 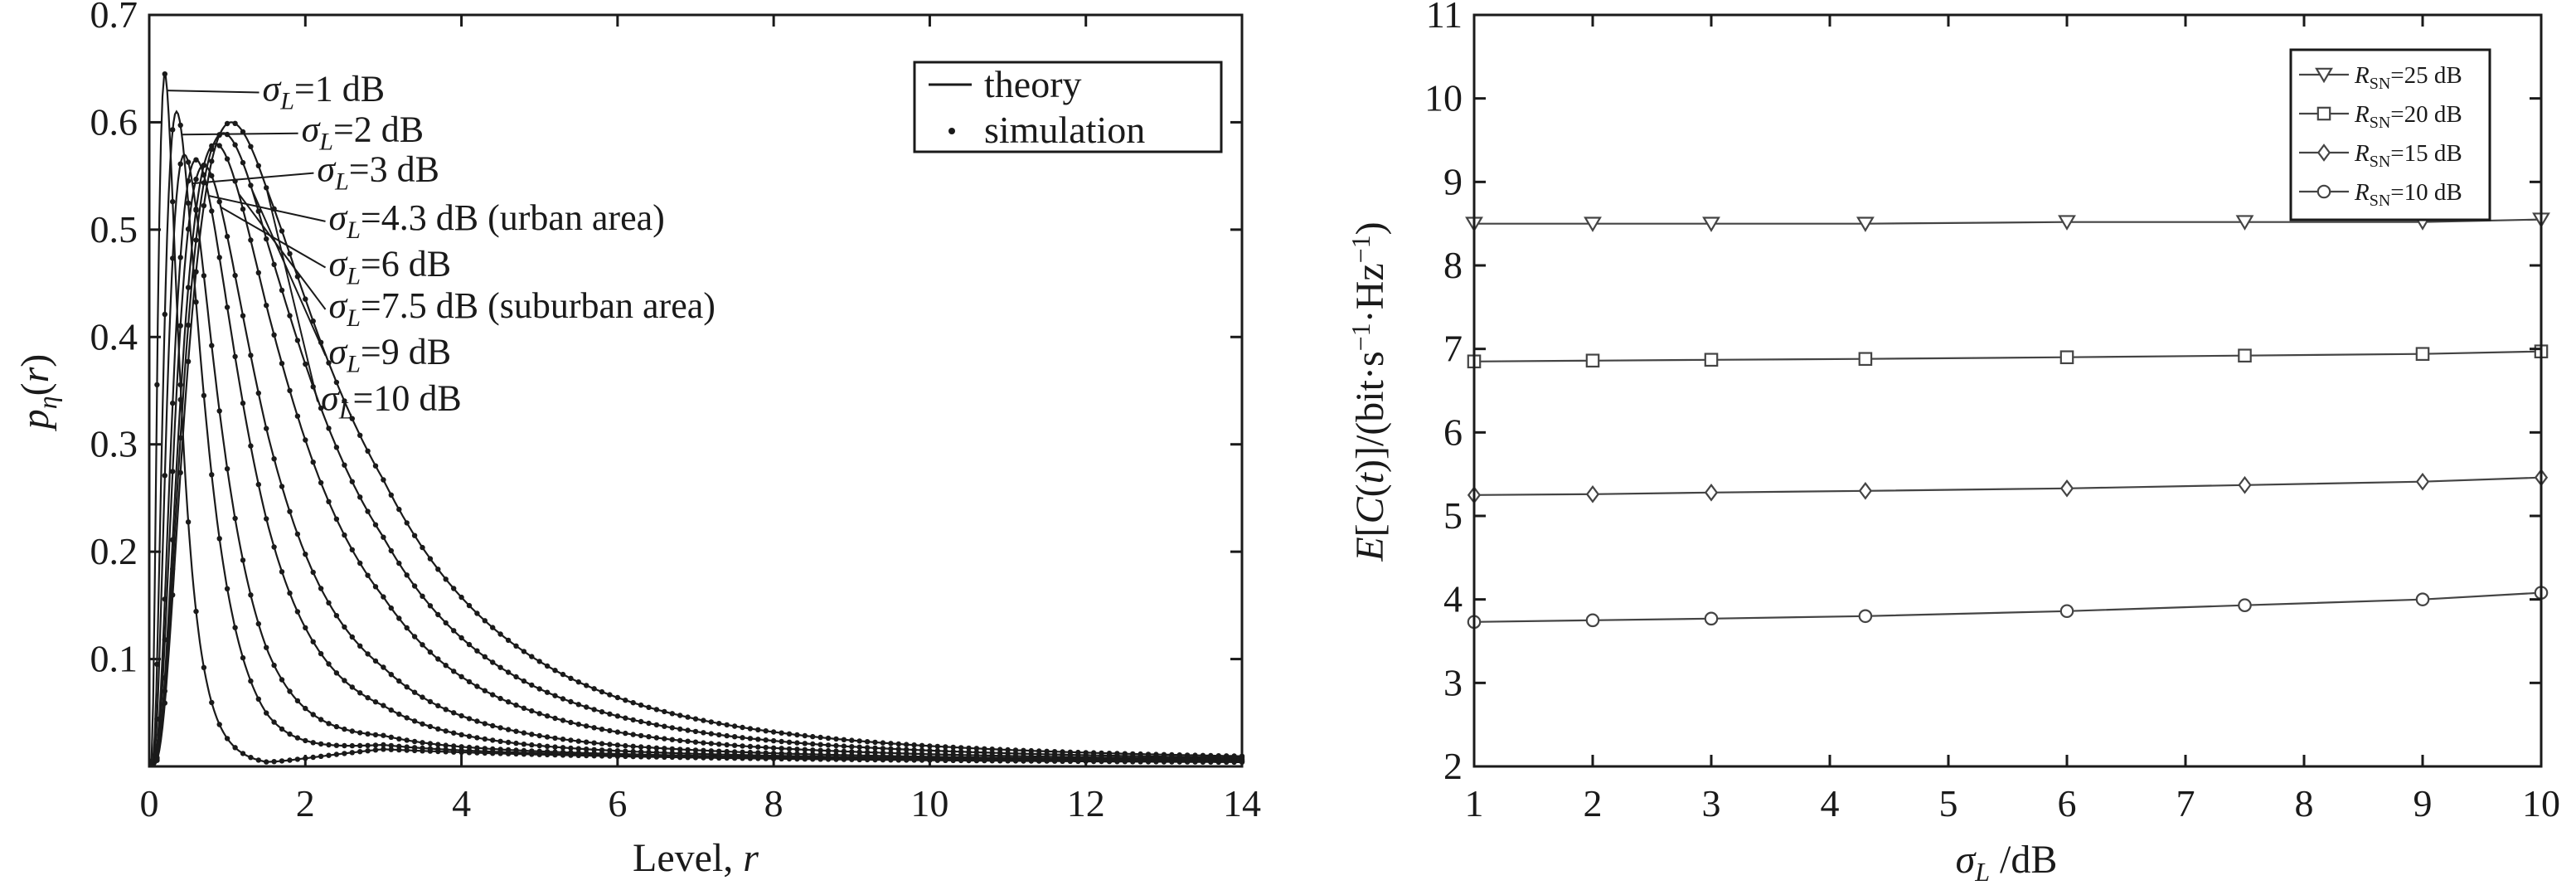 I want to click on series-line, so click(x=2007, y=486).